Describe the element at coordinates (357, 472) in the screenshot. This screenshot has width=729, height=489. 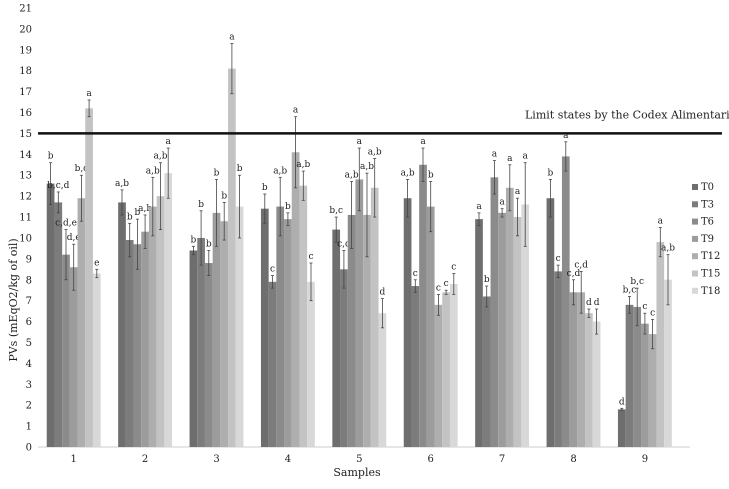
I see `x-axis-label: Samples` at that location.